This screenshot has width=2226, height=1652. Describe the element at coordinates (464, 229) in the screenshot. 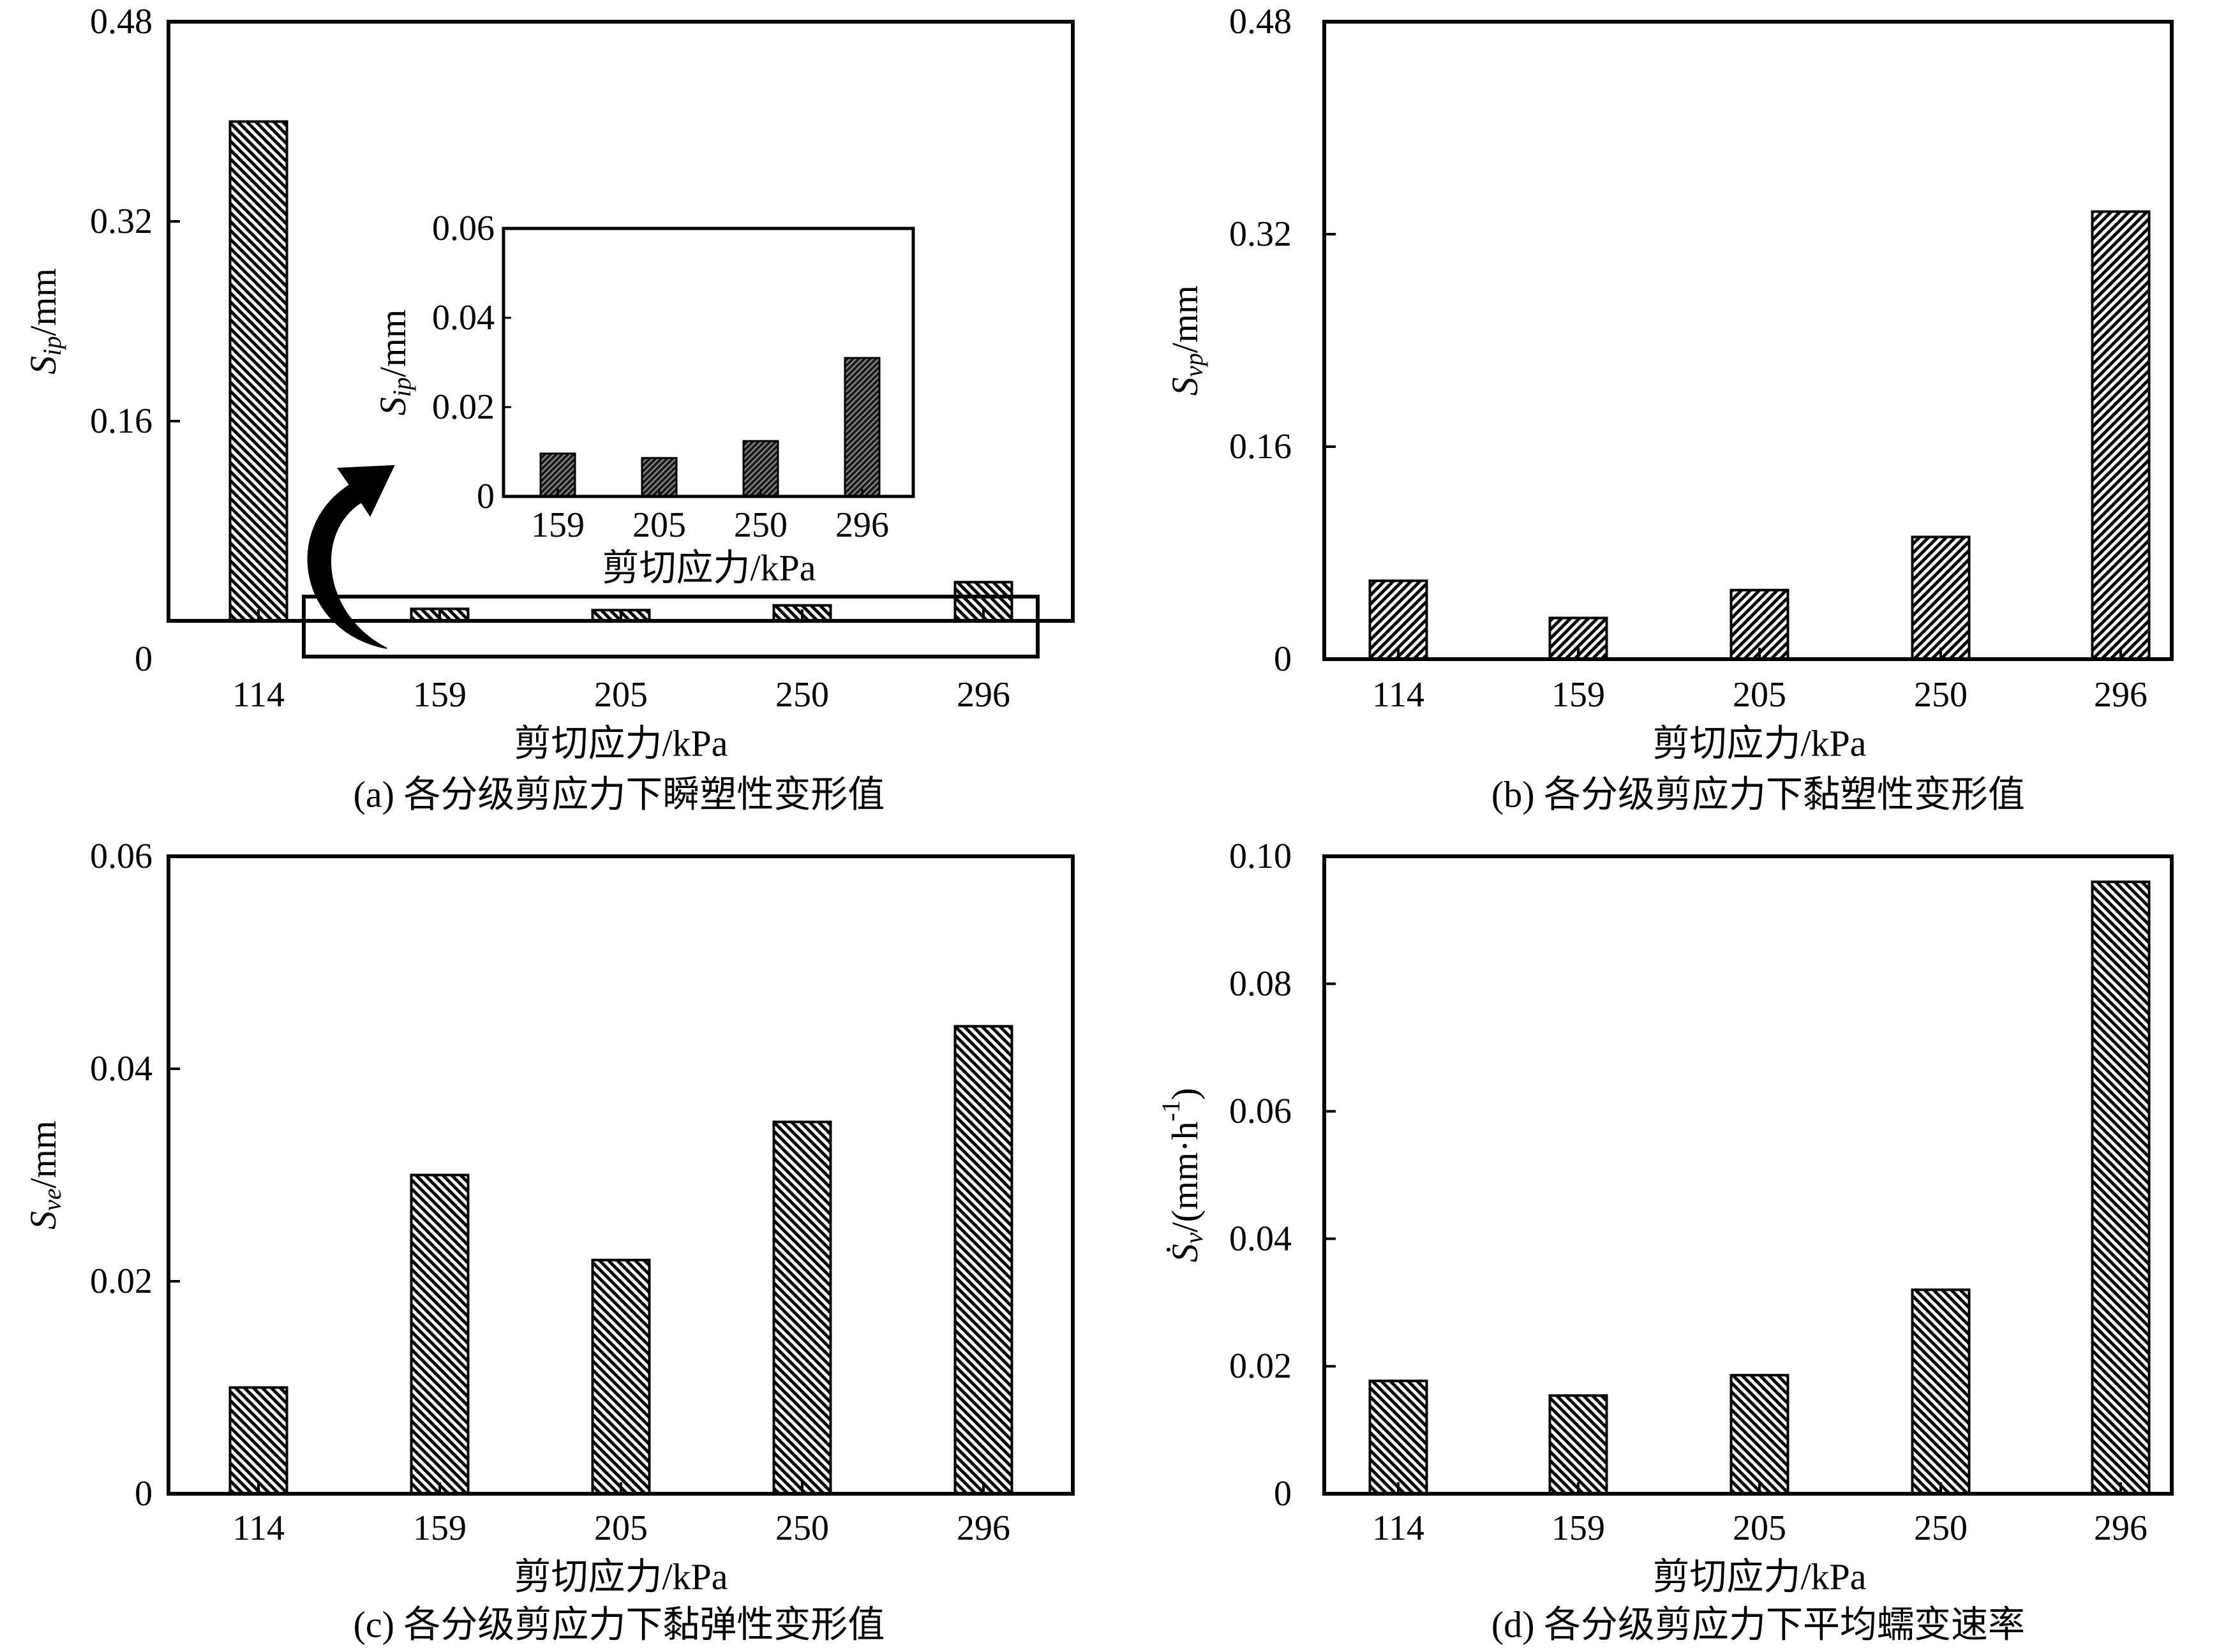

I see `panel-a-inset-y-tick-label-0.06: 0.06` at that location.